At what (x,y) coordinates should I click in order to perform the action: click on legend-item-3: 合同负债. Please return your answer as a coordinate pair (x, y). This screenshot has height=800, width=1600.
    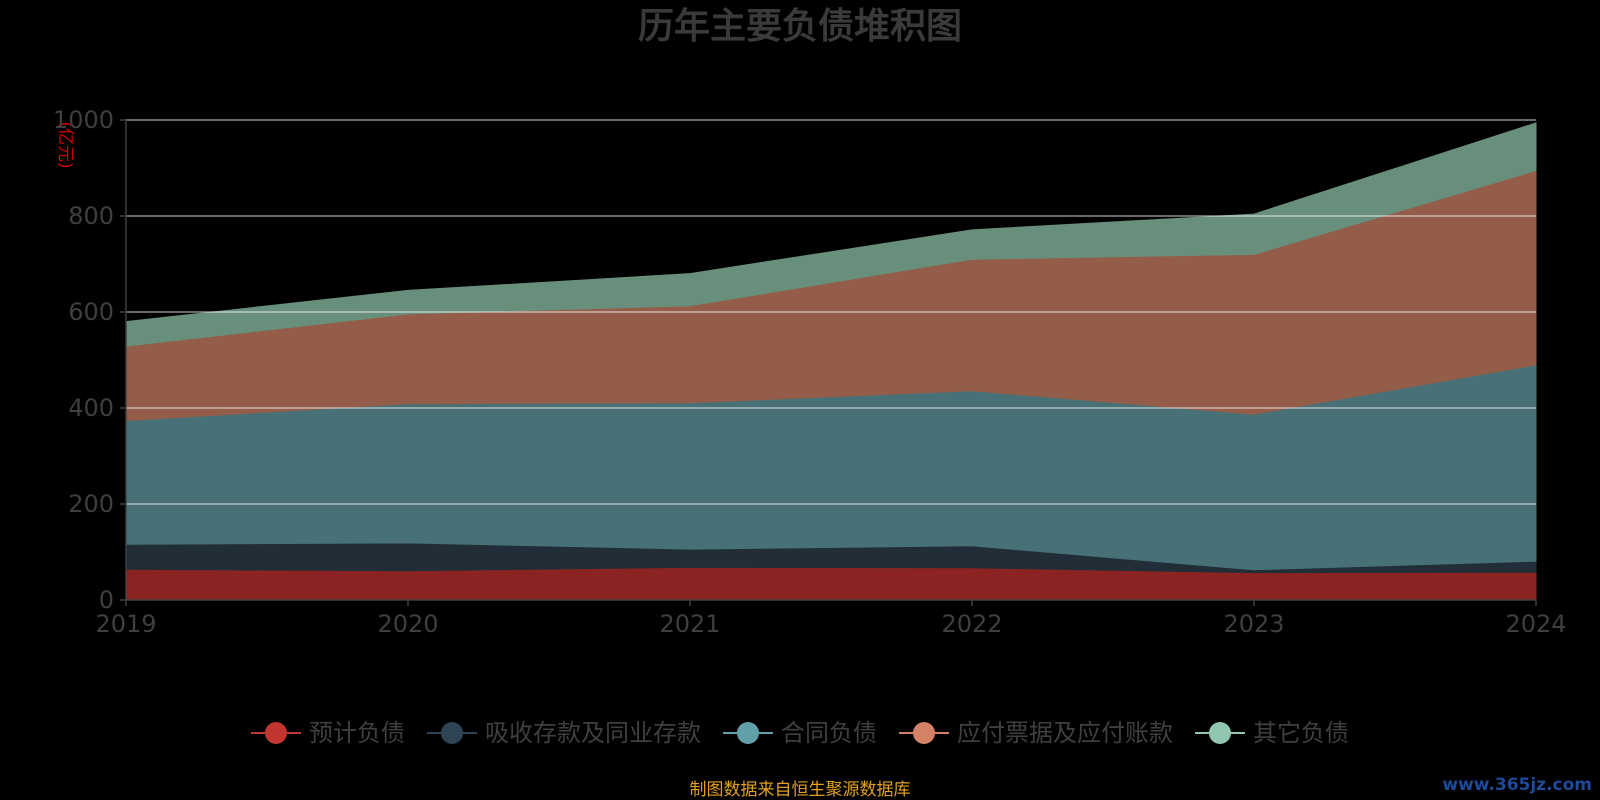
    Looking at the image, I should click on (800, 733).